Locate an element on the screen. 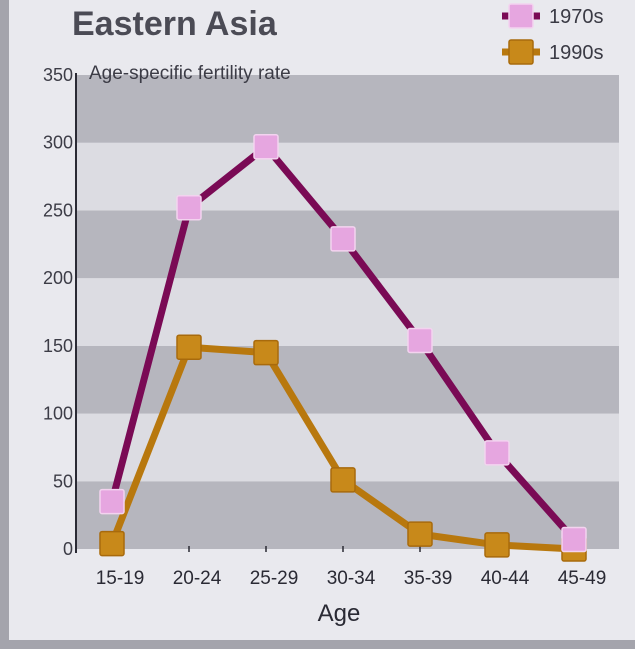 The height and width of the screenshot is (649, 635). y-axis-label: Age-specific fertility rate is located at coordinates (190, 73).